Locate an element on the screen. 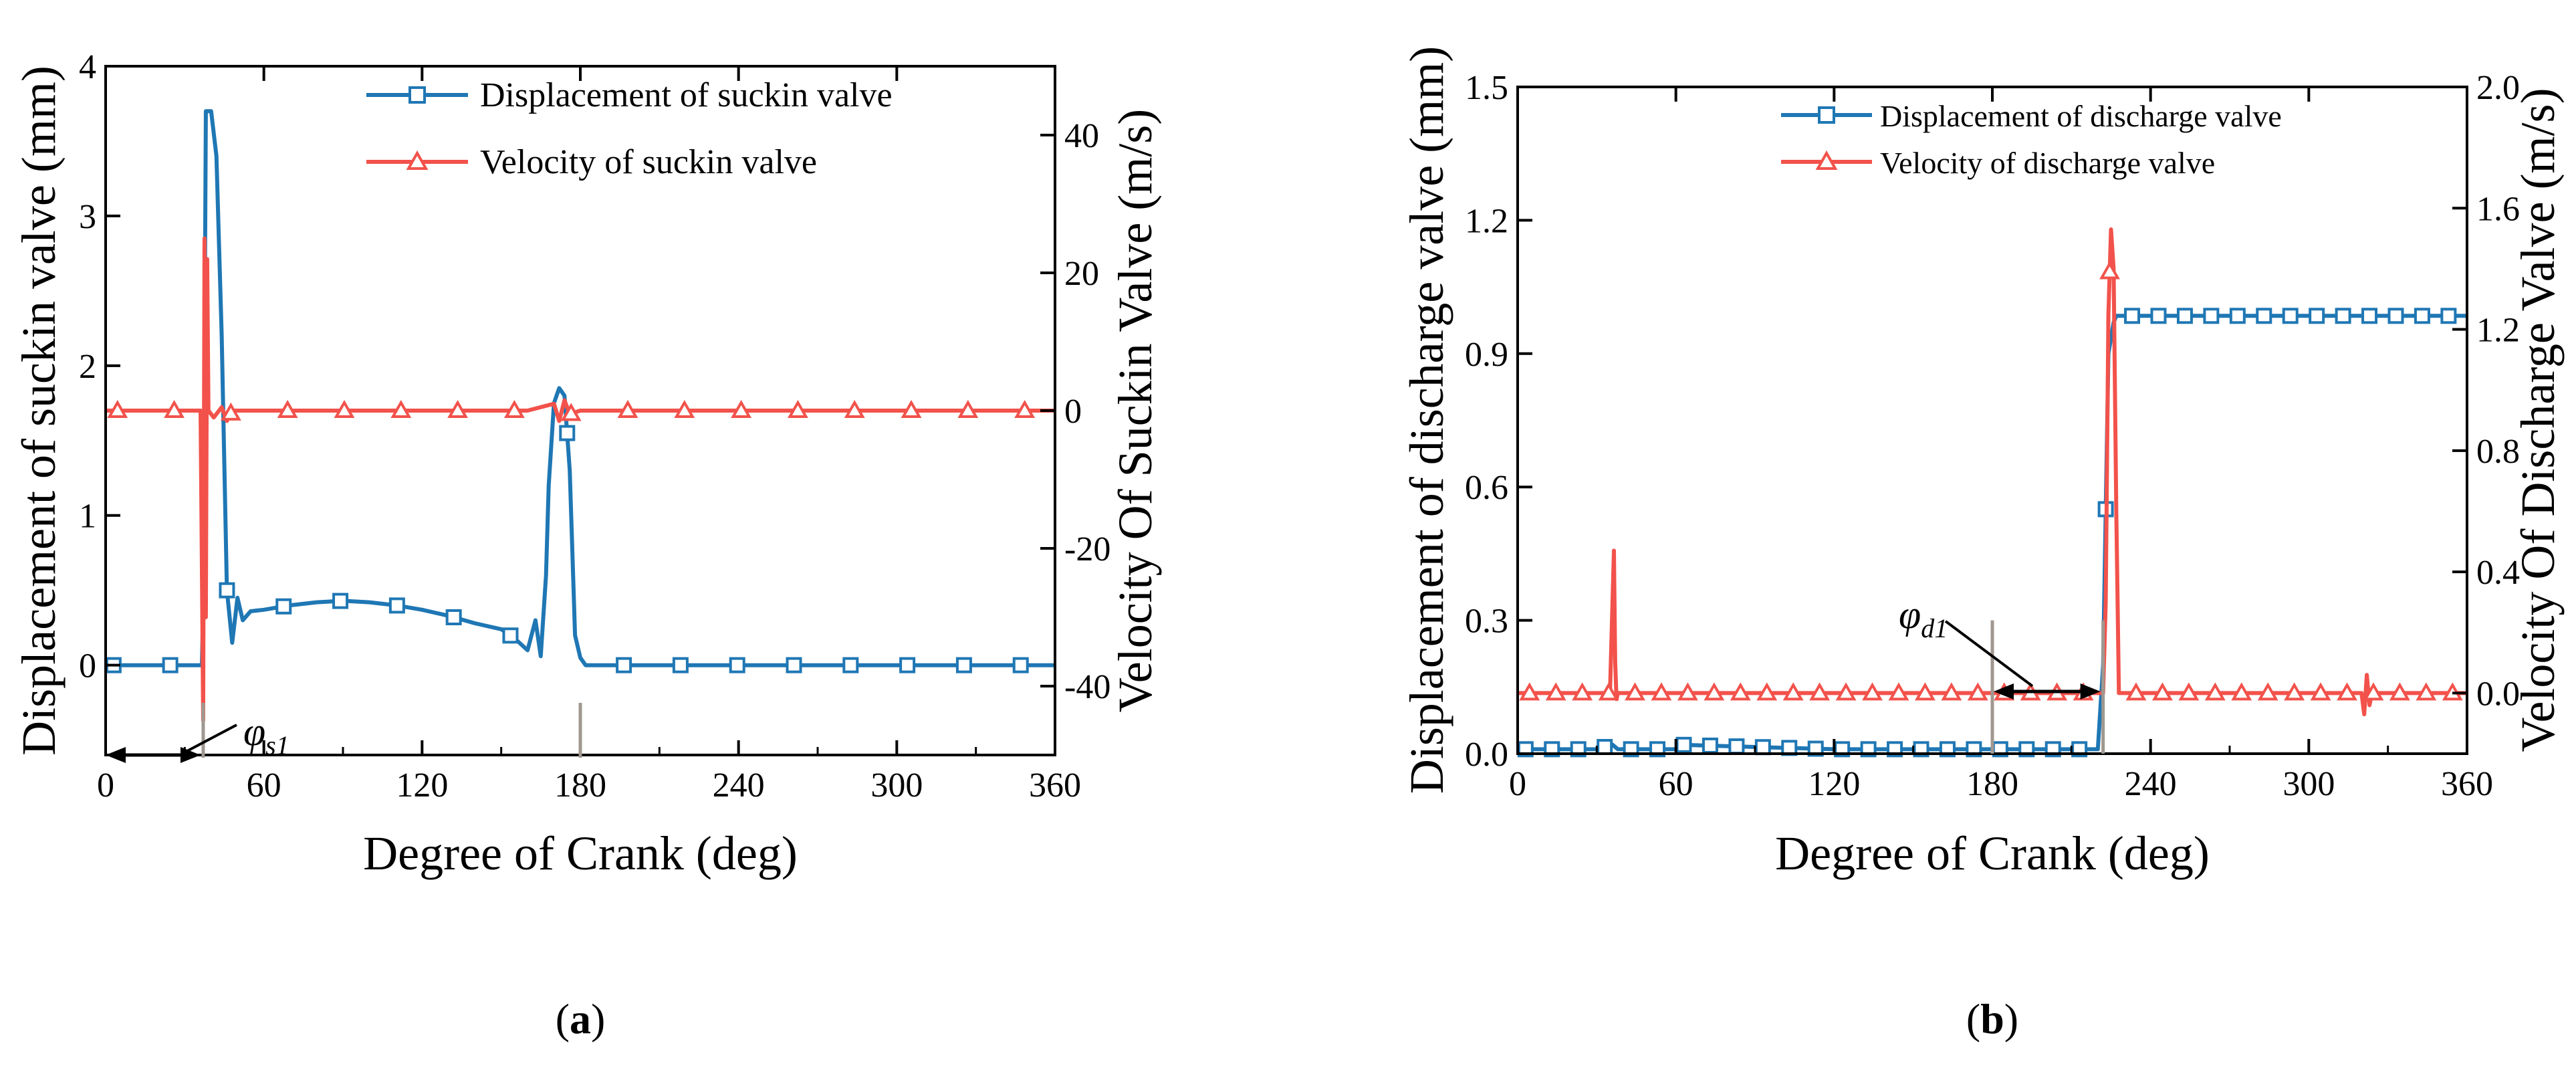  panel-label: (b) is located at coordinates (1992, 1019).